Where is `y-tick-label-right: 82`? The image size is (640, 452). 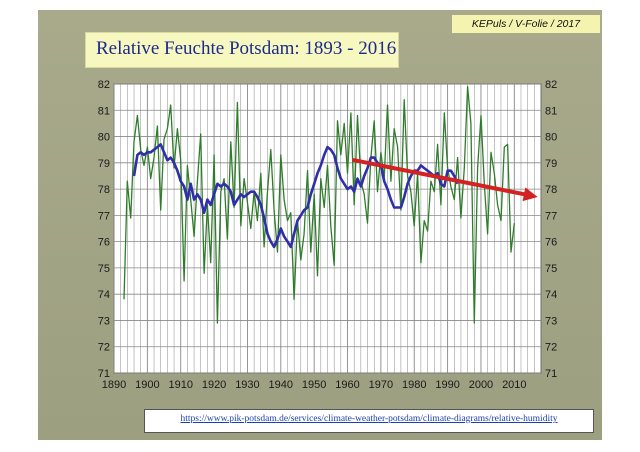 y-tick-label-right: 82 is located at coordinates (551, 85).